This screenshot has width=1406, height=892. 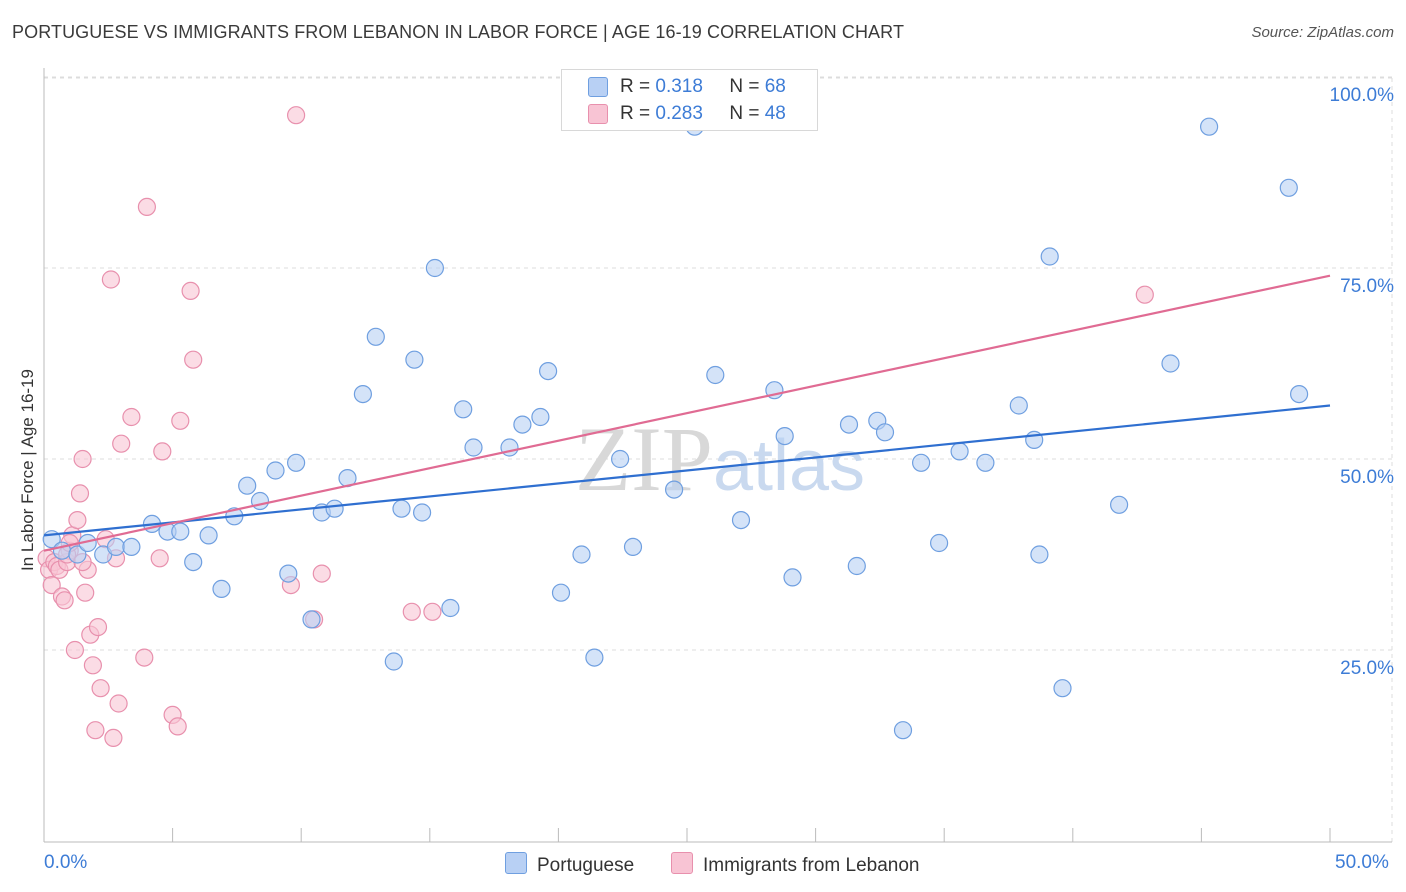 What do you see at coordinates (598, 87) in the screenshot?
I see `portuguese-swatch` at bounding box center [598, 87].